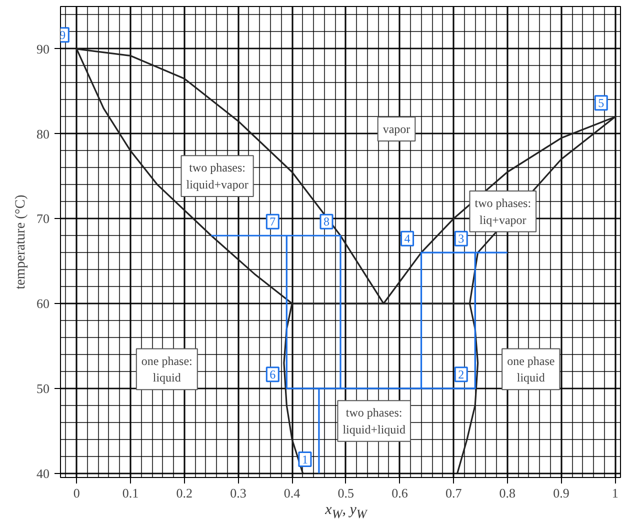 The image size is (632, 531). I want to click on x-axis-title: x$_{W}$, y$_{W}$, so click(346, 512).